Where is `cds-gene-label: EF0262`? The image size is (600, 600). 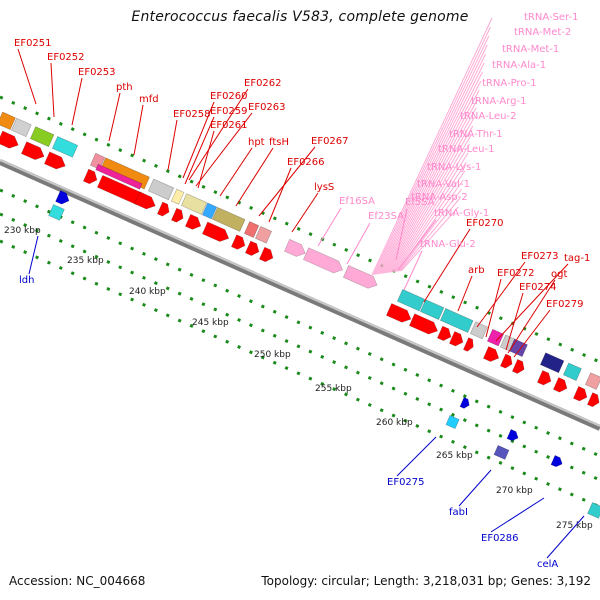
cds-gene-label: EF0262 is located at coordinates (263, 83).